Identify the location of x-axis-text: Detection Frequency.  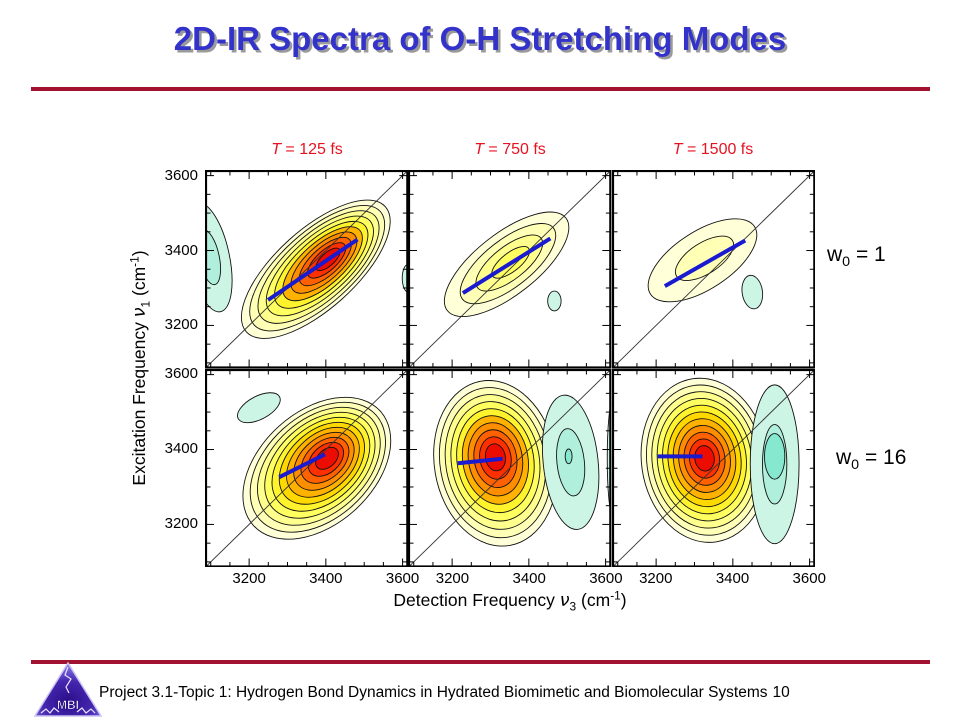
(476, 600).